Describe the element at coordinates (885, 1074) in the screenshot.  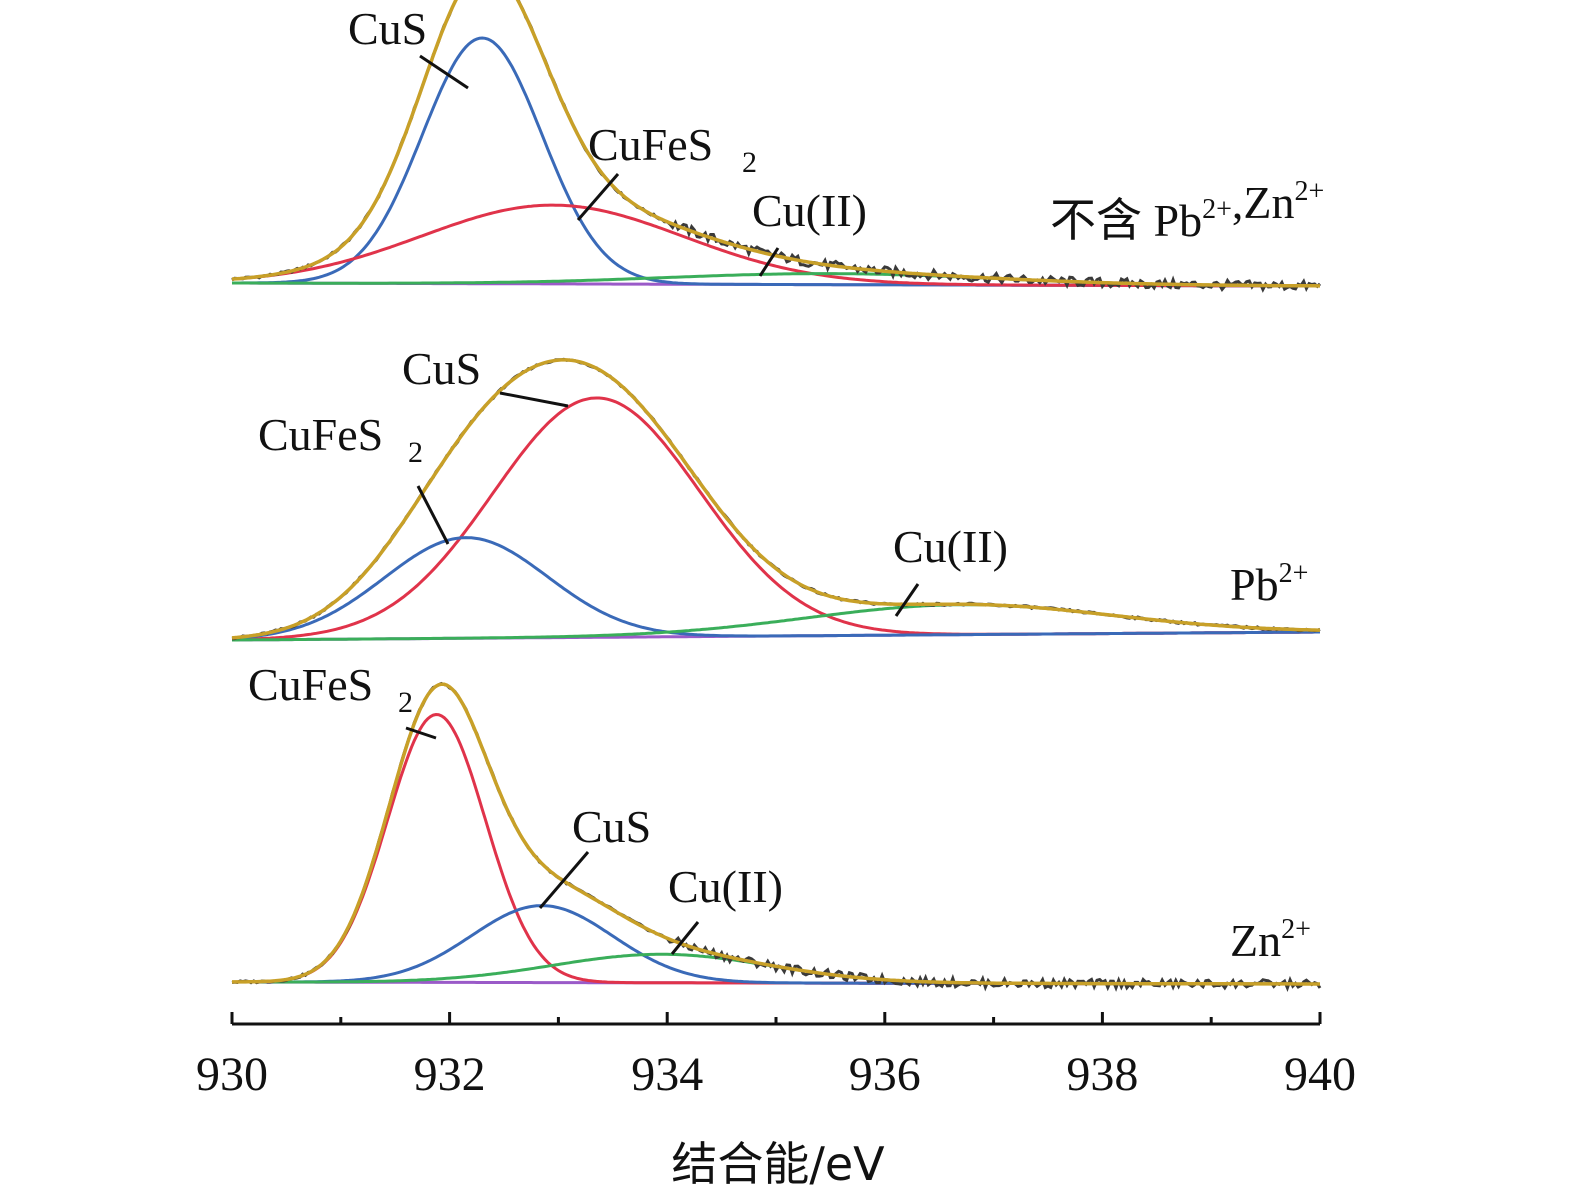
I see `x-tick-label: 936` at that location.